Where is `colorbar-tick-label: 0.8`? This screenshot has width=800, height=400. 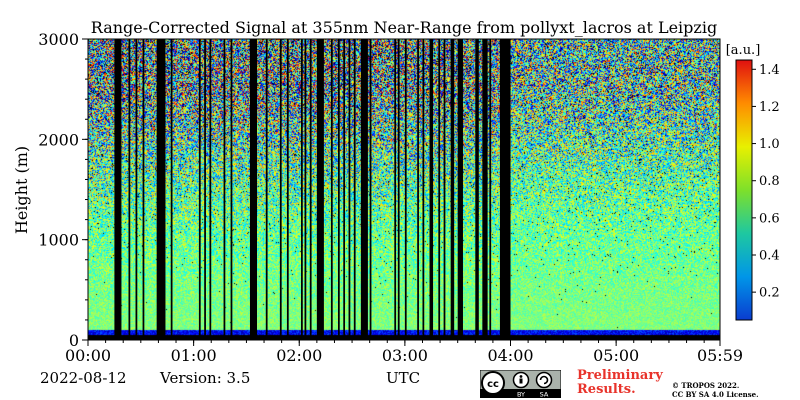 colorbar-tick-label: 0.8 is located at coordinates (769, 181).